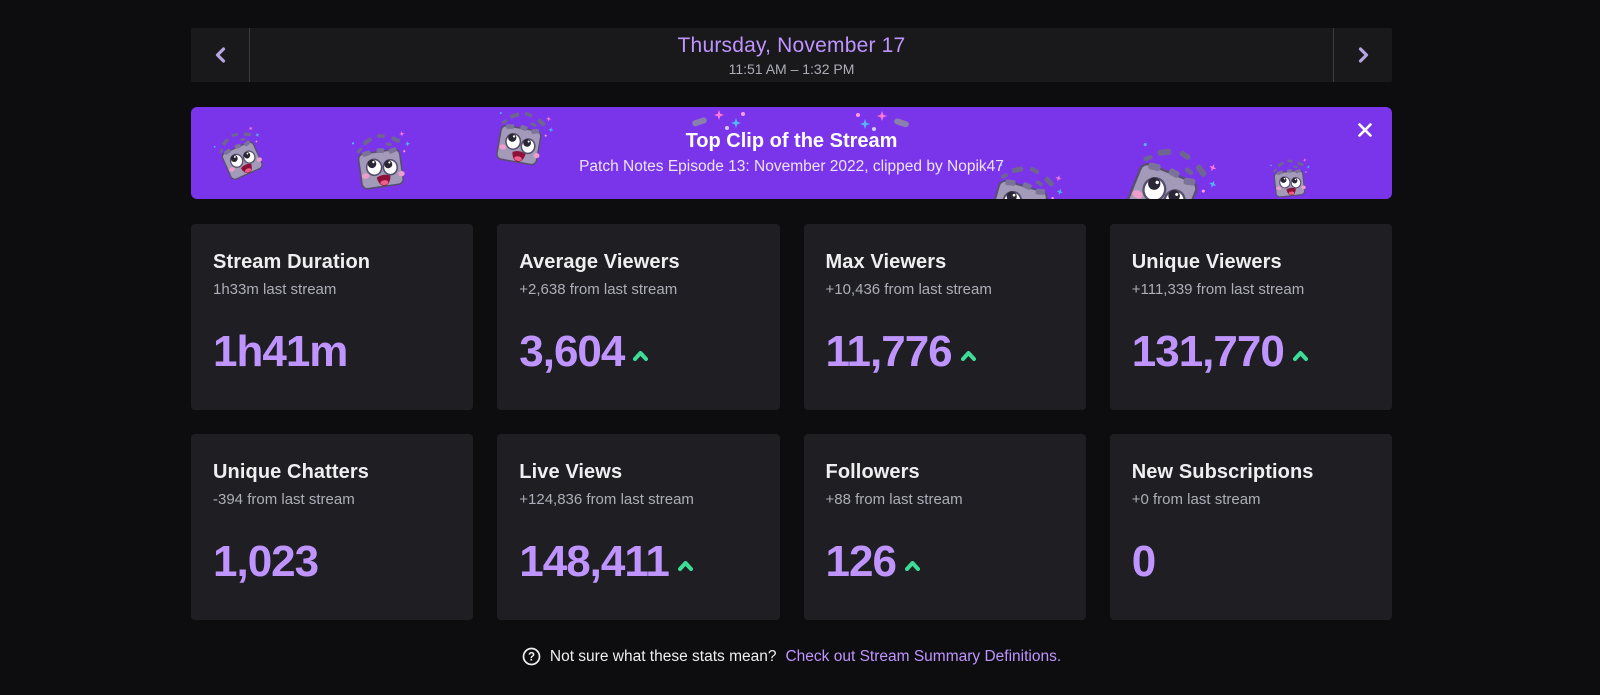 Image resolution: width=1600 pixels, height=695 pixels. I want to click on chevron-left-icon, so click(220, 55).